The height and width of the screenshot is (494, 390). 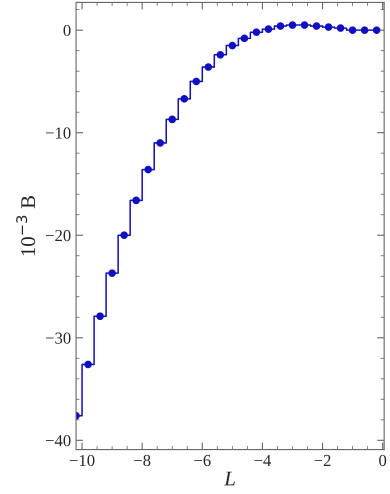 I want to click on y-tick-label: −30, so click(x=58, y=338).